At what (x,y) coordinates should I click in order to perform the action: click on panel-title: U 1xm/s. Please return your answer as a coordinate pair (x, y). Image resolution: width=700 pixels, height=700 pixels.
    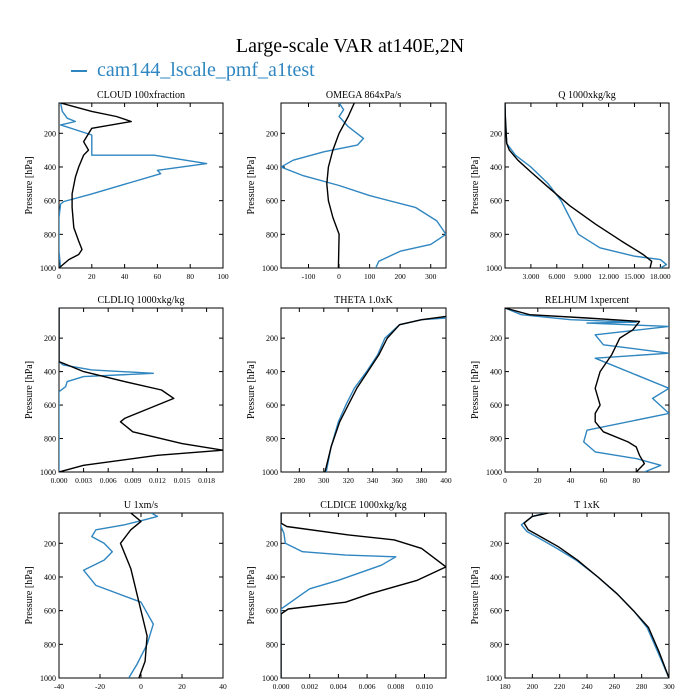
    Looking at the image, I should click on (141, 505).